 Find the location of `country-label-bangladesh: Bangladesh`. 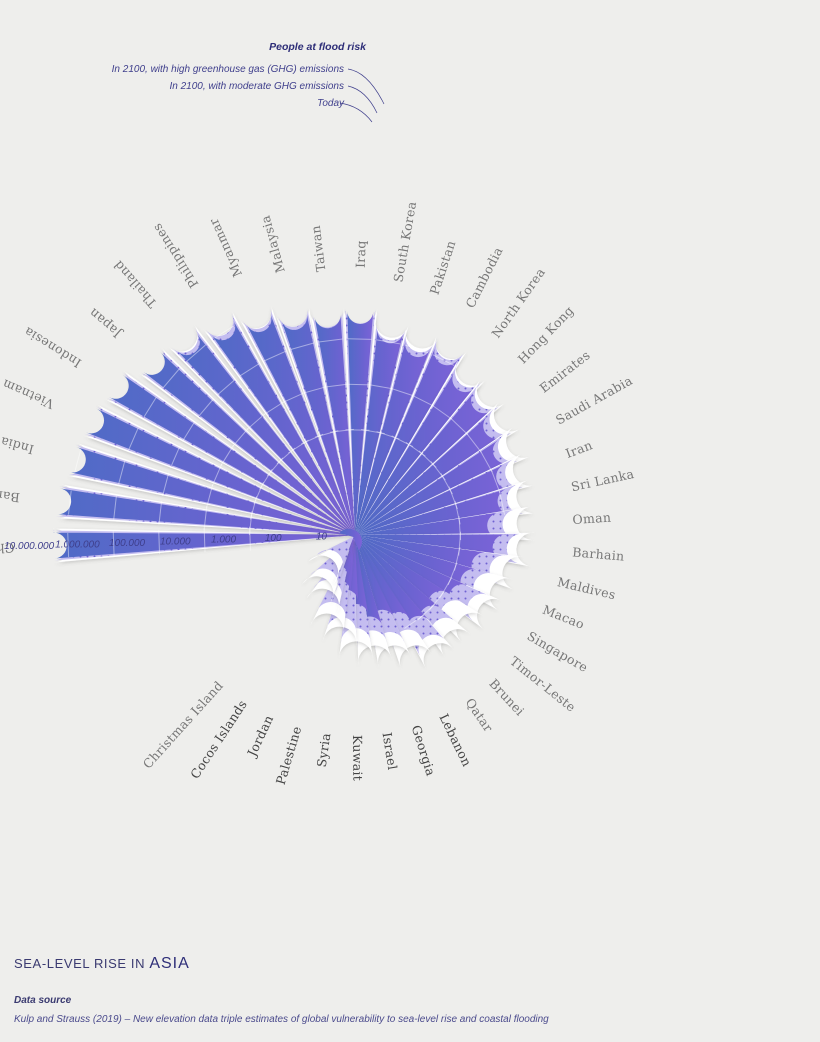

country-label-bangladesh: Bangladesh is located at coordinates (10, 494).